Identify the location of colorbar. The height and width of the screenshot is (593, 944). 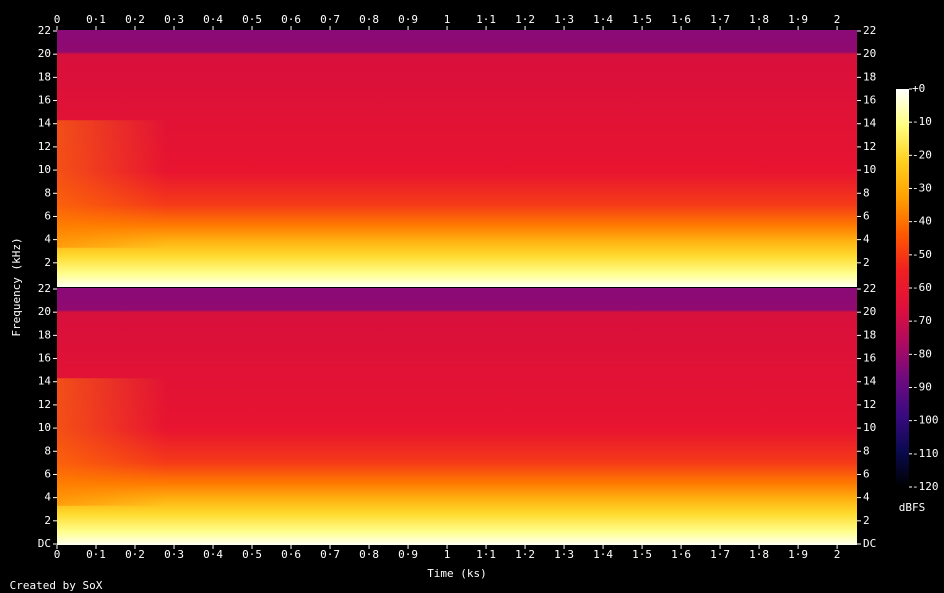
(902, 288).